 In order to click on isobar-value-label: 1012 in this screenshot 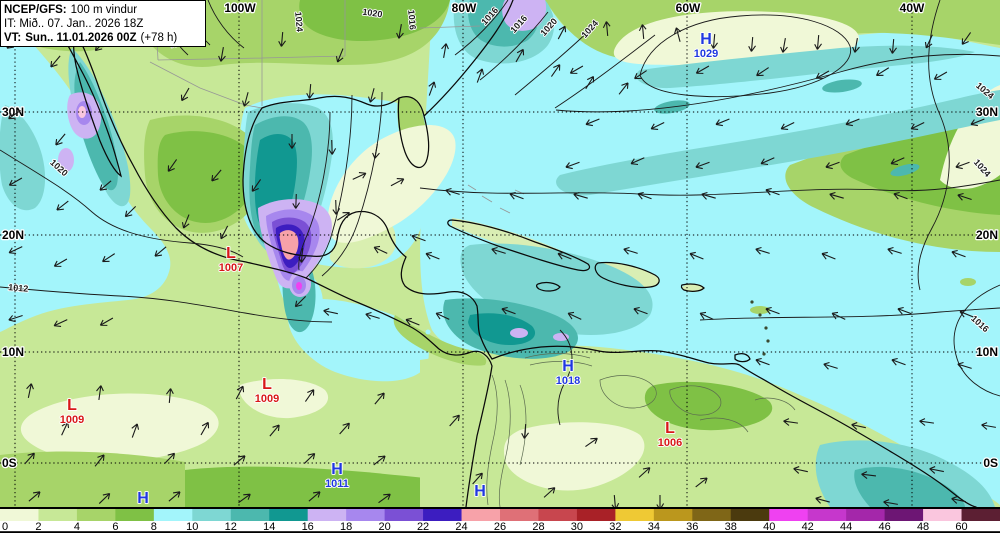, I will do `click(18, 288)`.